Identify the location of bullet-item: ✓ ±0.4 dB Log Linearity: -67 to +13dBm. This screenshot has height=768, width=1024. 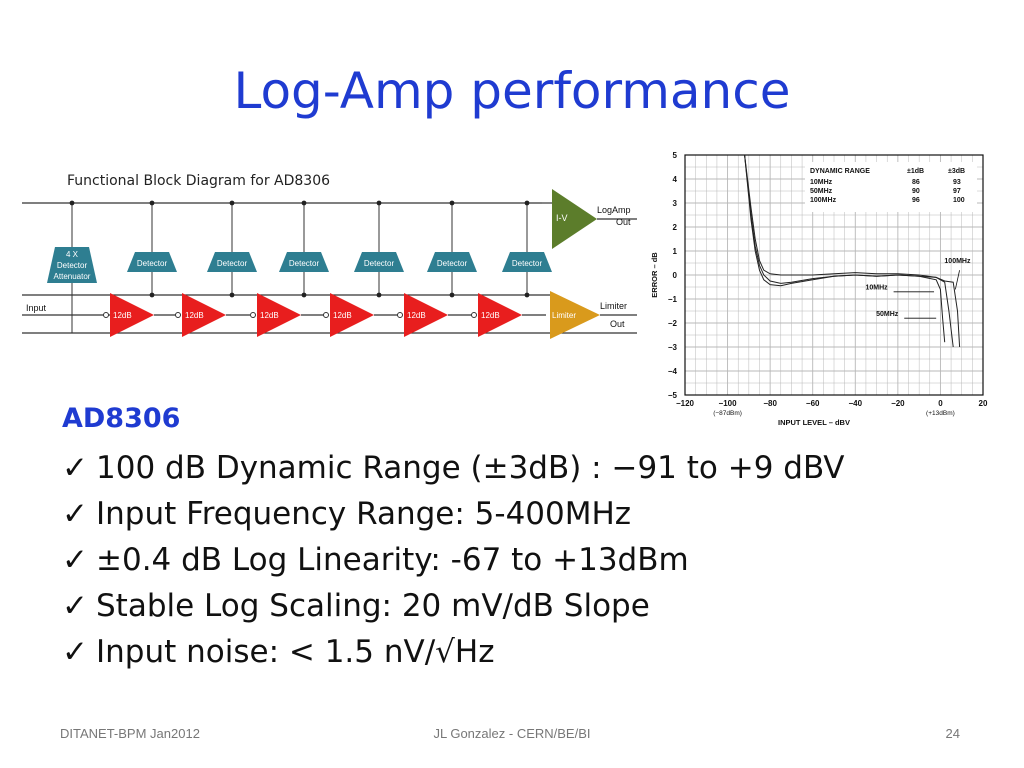
(453, 560).